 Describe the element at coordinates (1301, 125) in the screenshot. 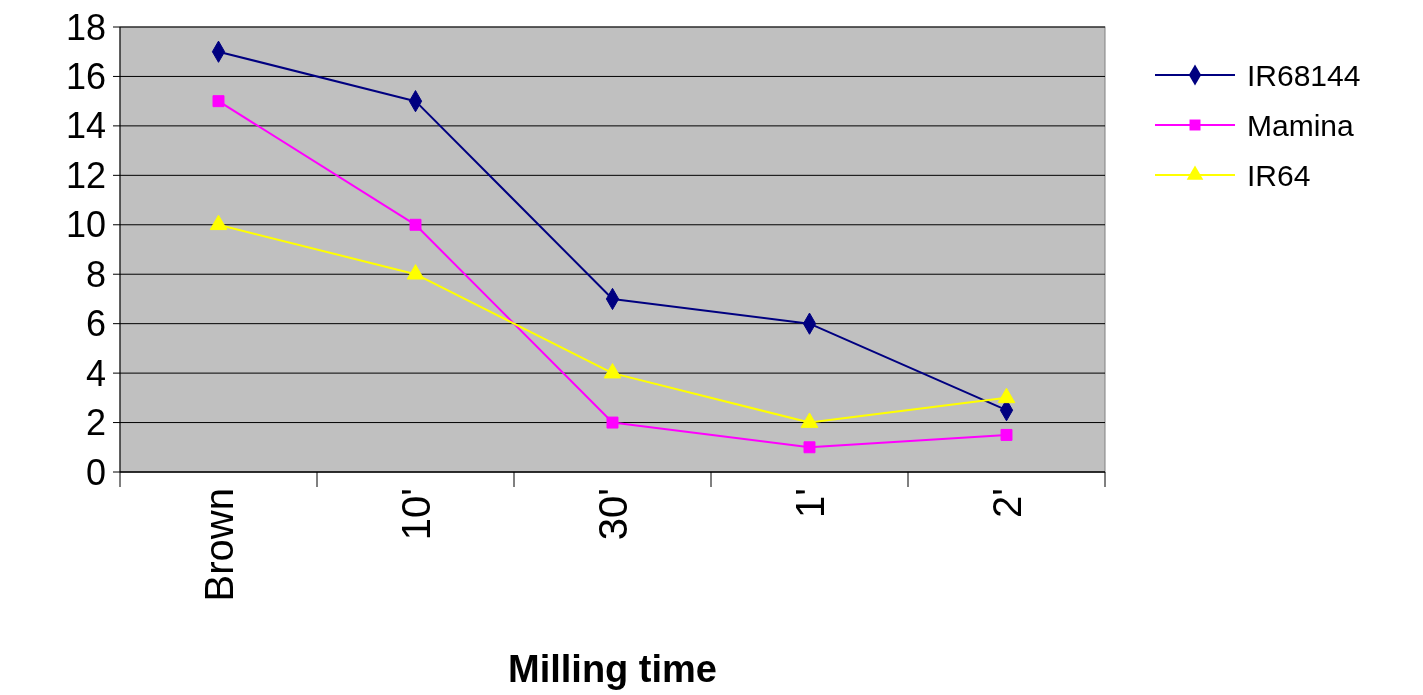

I see `legend-label: Mamina` at that location.